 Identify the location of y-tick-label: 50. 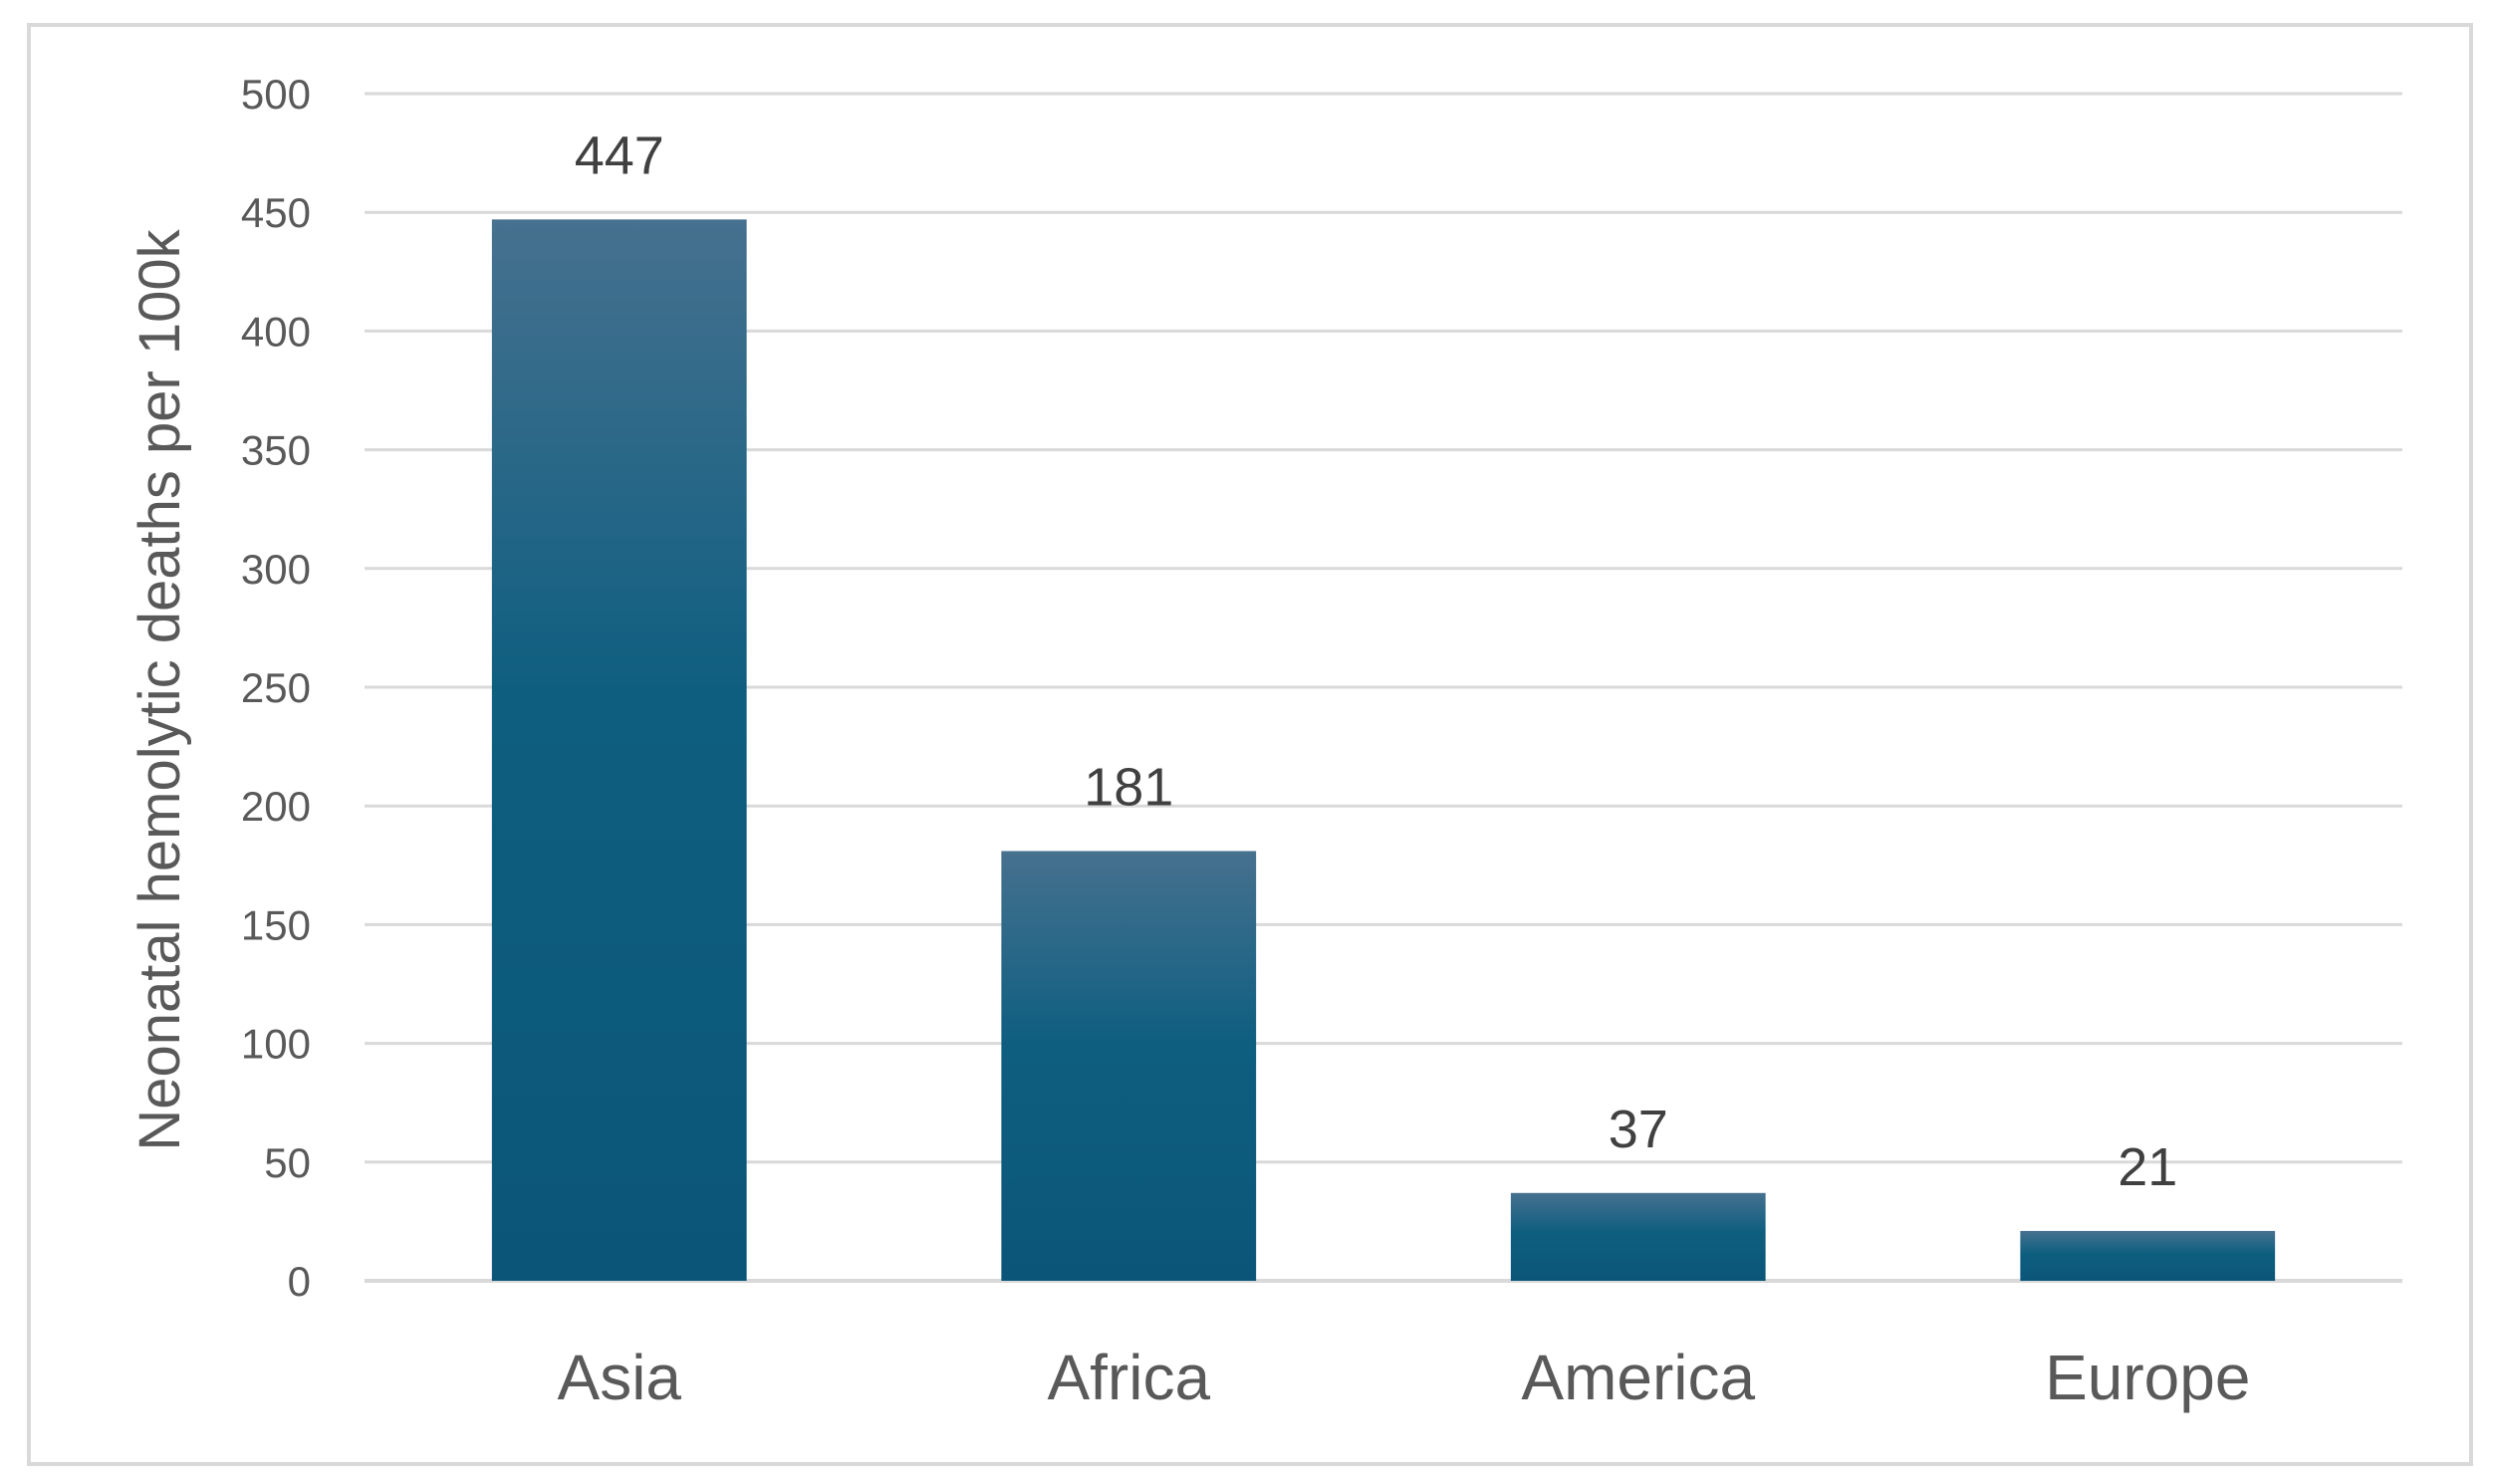
(287, 1162).